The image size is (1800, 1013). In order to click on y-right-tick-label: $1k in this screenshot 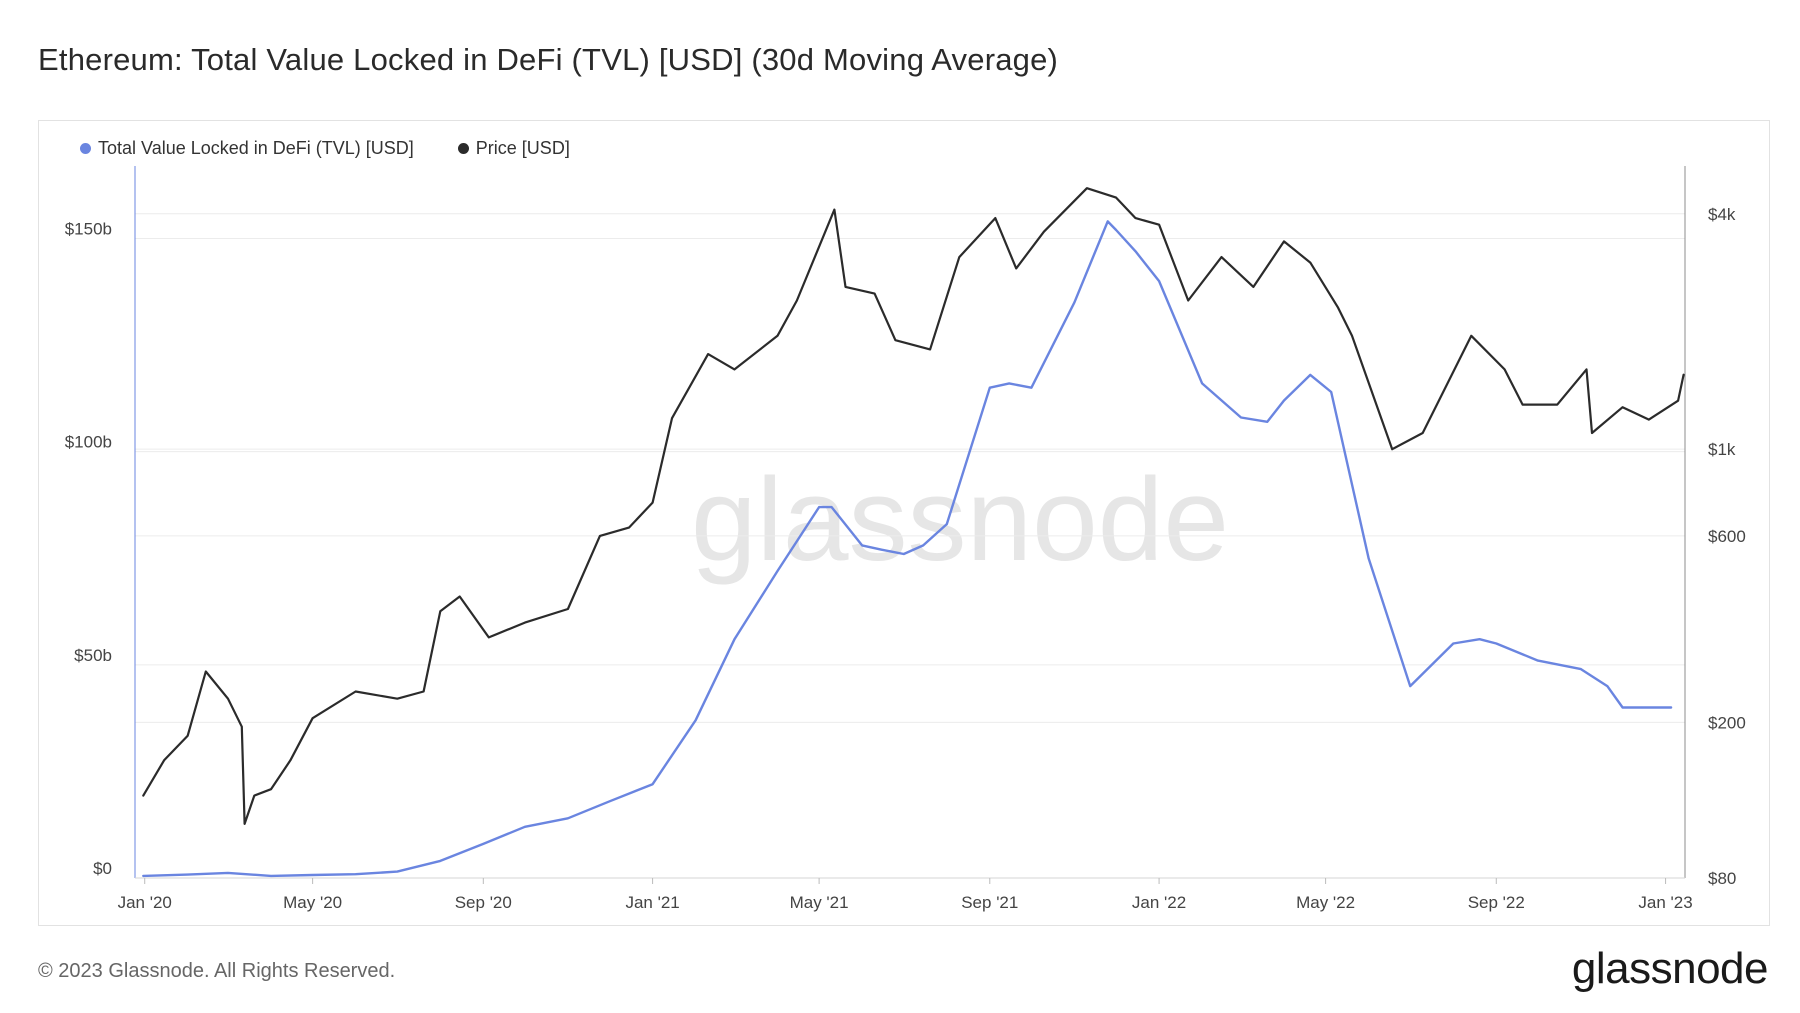, I will do `click(1722, 449)`.